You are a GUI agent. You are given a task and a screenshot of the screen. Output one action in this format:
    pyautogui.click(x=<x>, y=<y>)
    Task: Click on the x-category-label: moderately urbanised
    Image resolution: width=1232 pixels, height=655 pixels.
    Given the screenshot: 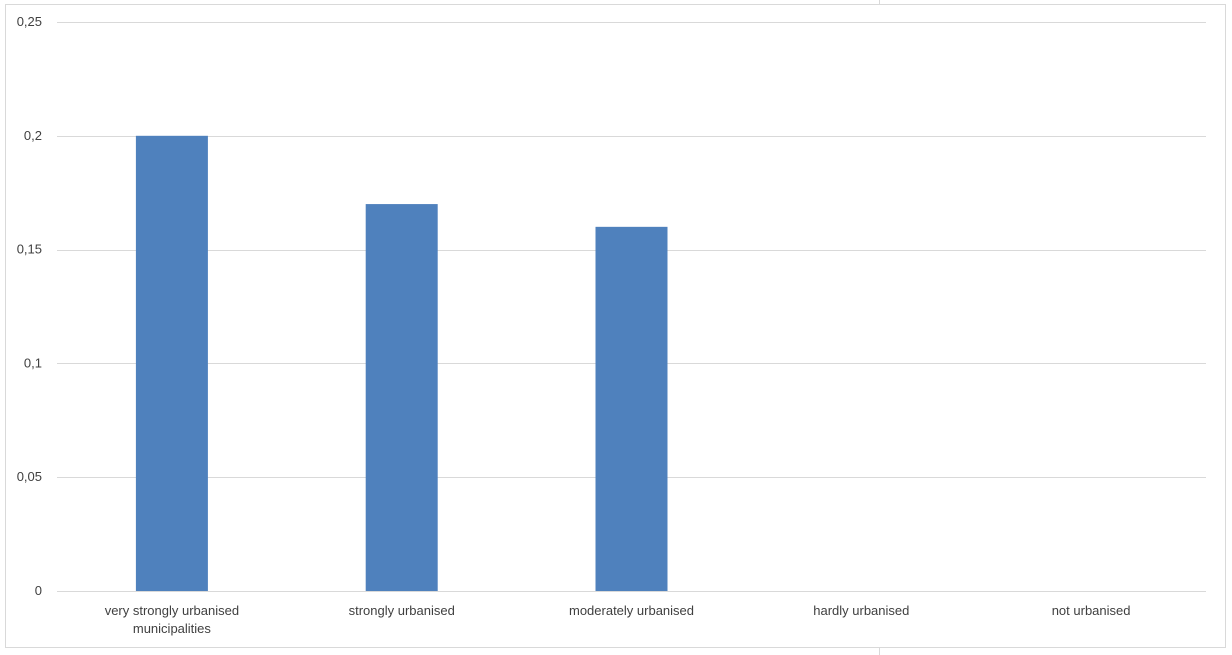 What is the action you would take?
    pyautogui.click(x=631, y=610)
    